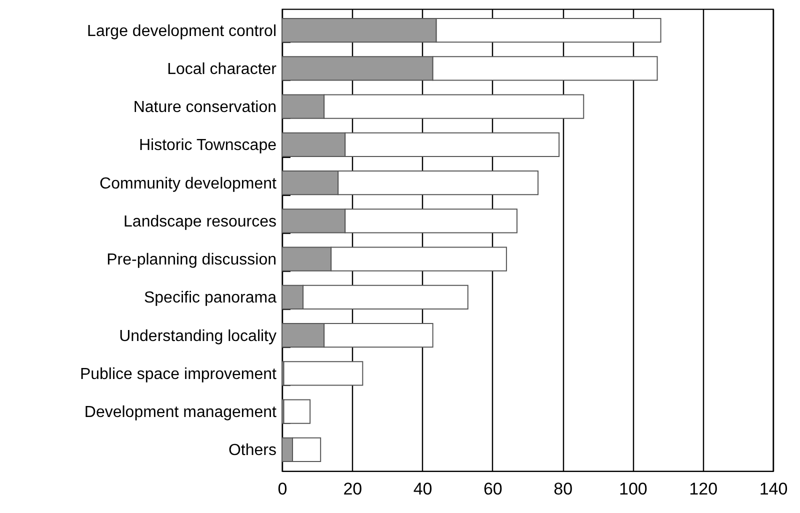  What do you see at coordinates (181, 31) in the screenshot?
I see `y-tick-label: Large development control` at bounding box center [181, 31].